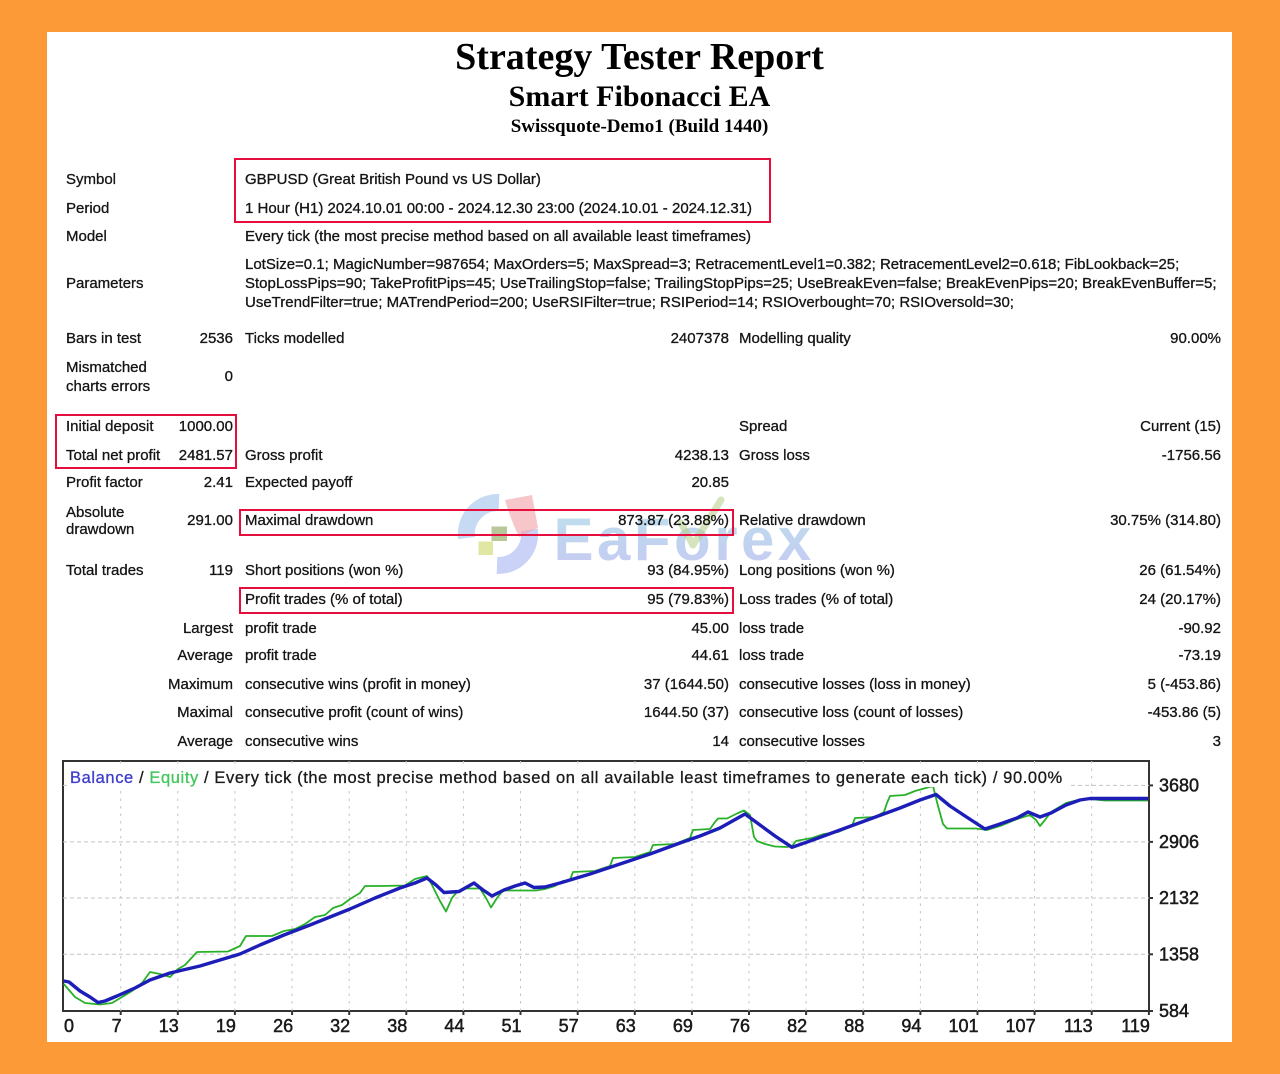  What do you see at coordinates (69, 1026) in the screenshot?
I see `svg-text: 0` at bounding box center [69, 1026].